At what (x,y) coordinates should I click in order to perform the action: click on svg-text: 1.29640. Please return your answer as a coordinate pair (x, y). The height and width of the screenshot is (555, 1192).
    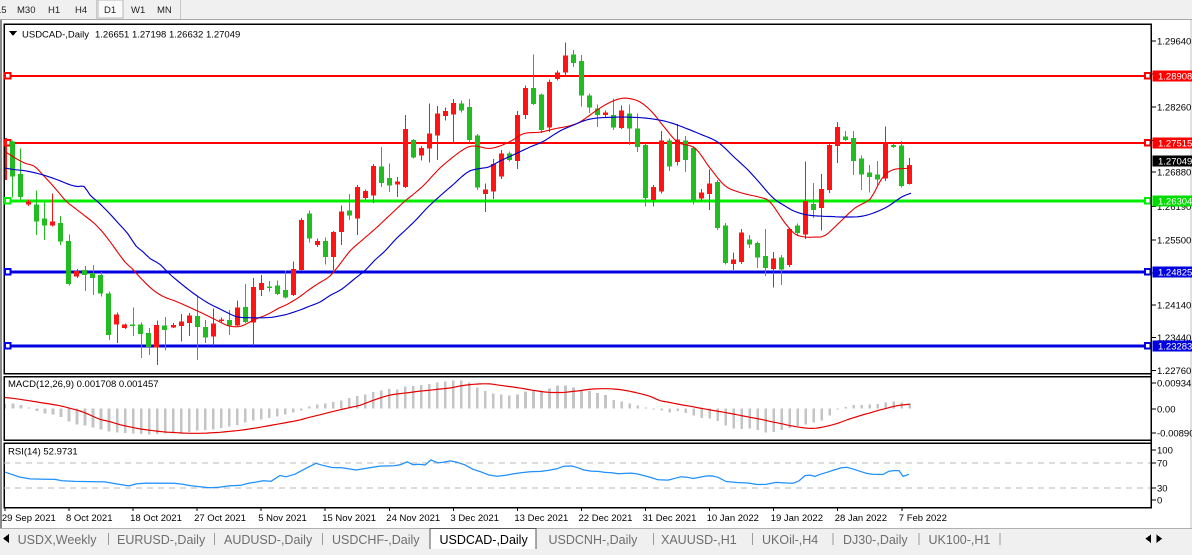
    Looking at the image, I should click on (1174, 42).